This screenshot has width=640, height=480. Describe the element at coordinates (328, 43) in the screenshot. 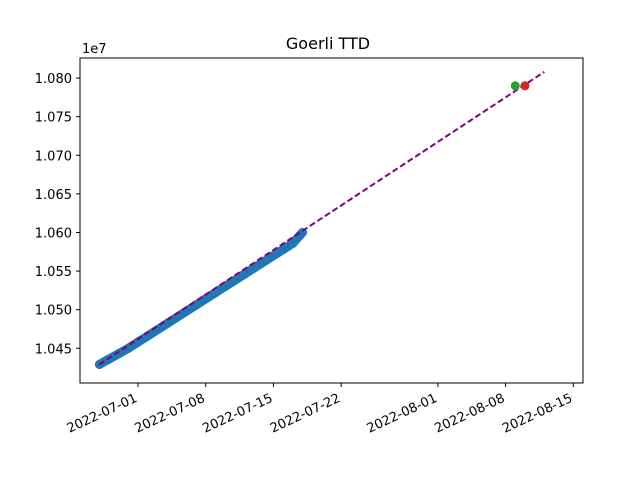

I see `chart-title: Goerli TTD` at that location.